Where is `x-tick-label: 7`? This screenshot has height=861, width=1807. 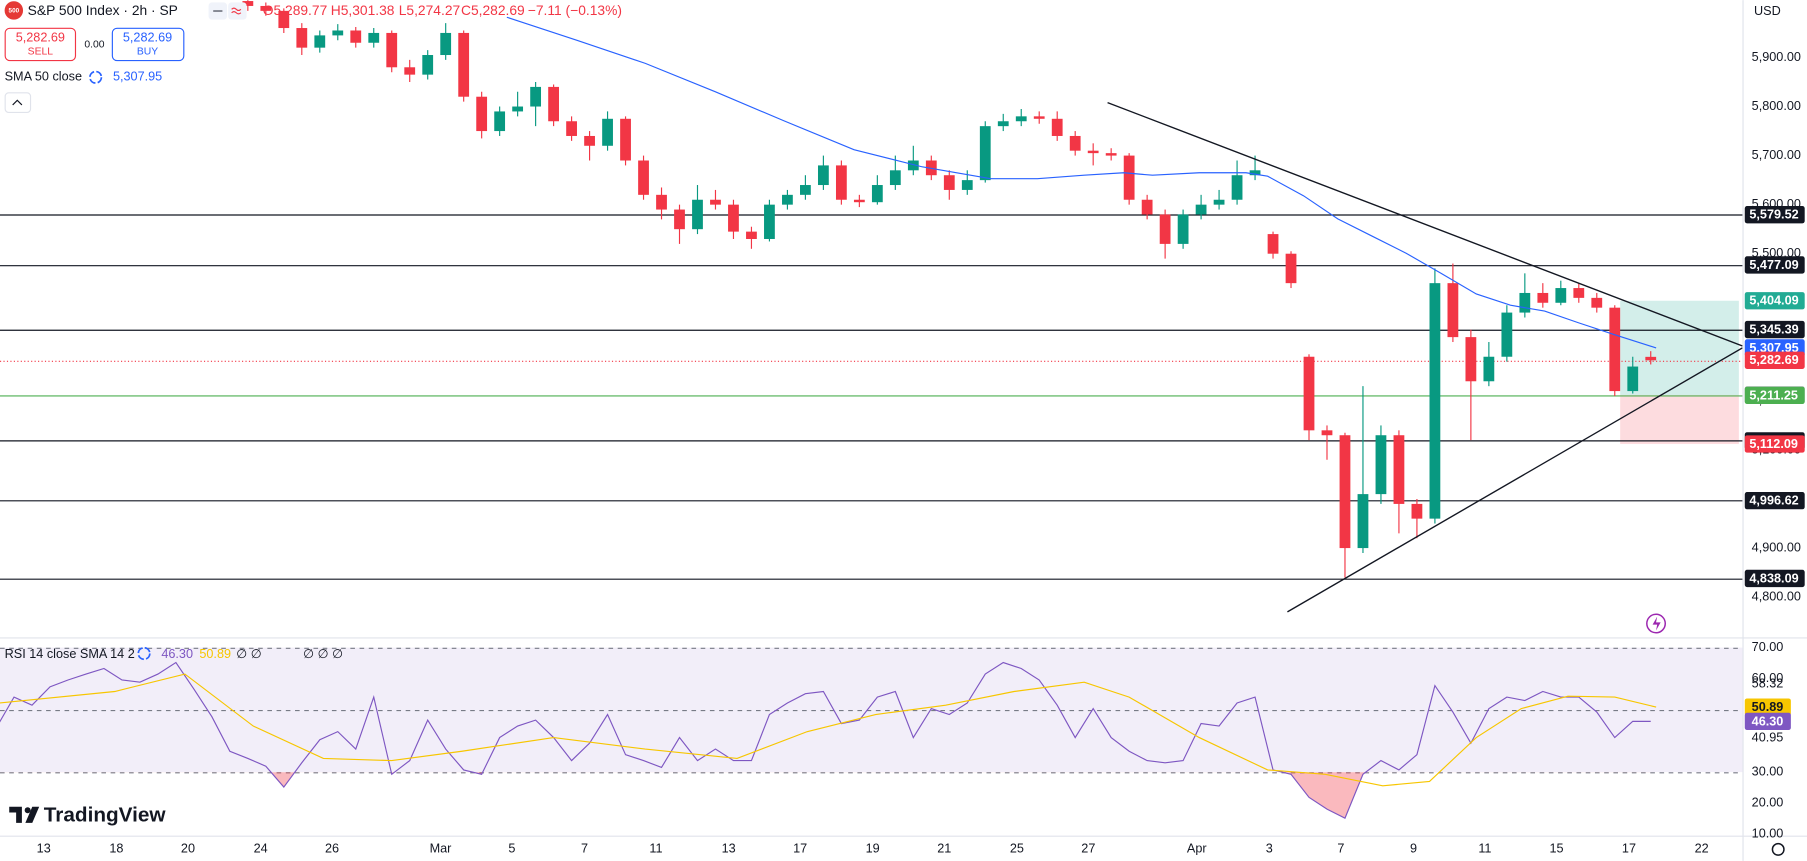 x-tick-label: 7 is located at coordinates (584, 849).